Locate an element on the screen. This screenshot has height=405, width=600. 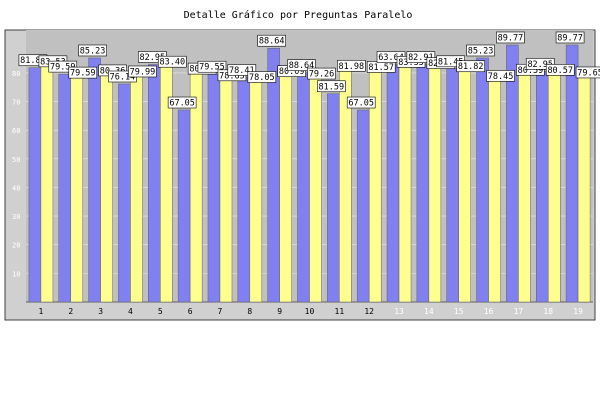
data-label-text: 80.57 is located at coordinates (560, 71).